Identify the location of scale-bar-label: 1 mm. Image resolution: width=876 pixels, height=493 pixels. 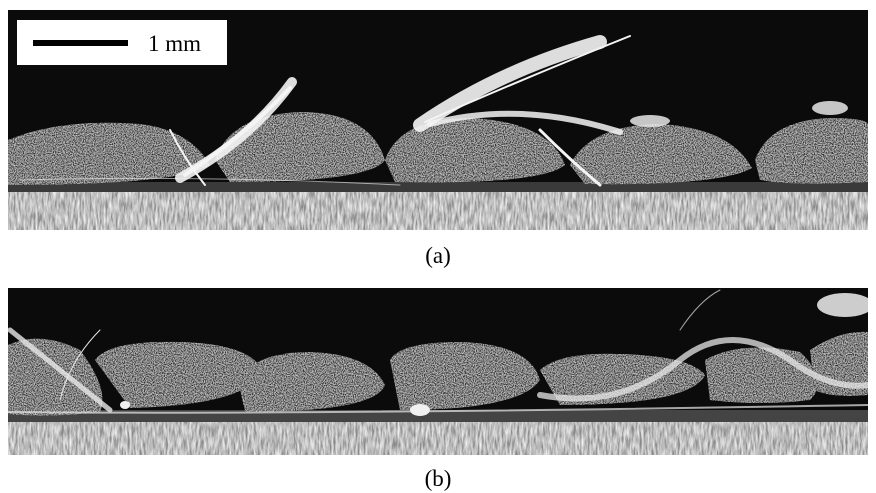
(174, 43).